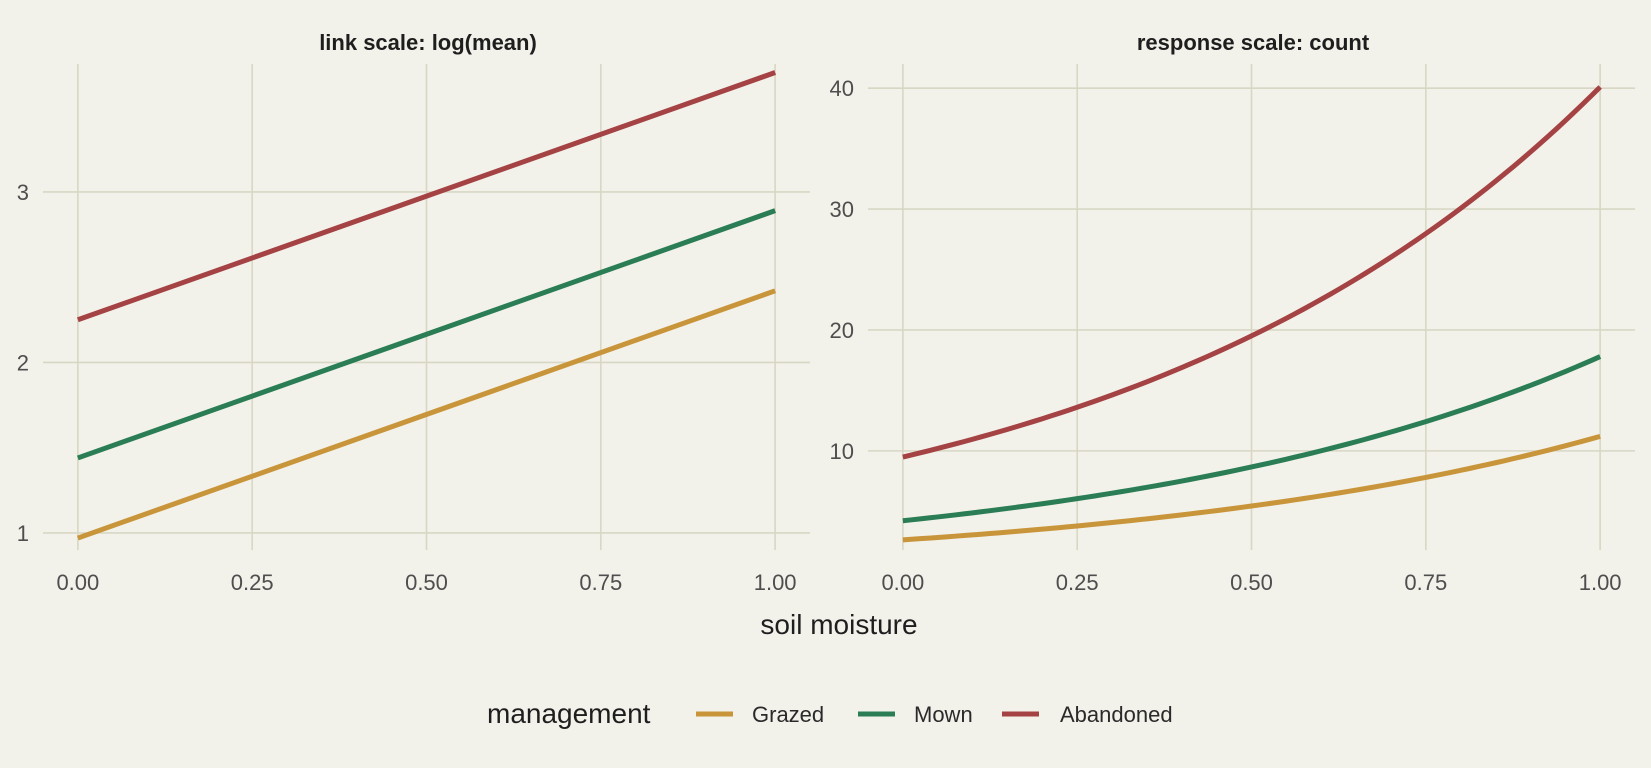  What do you see at coordinates (1253, 42) in the screenshot?
I see `panel-title-response-scale: response scale: count` at bounding box center [1253, 42].